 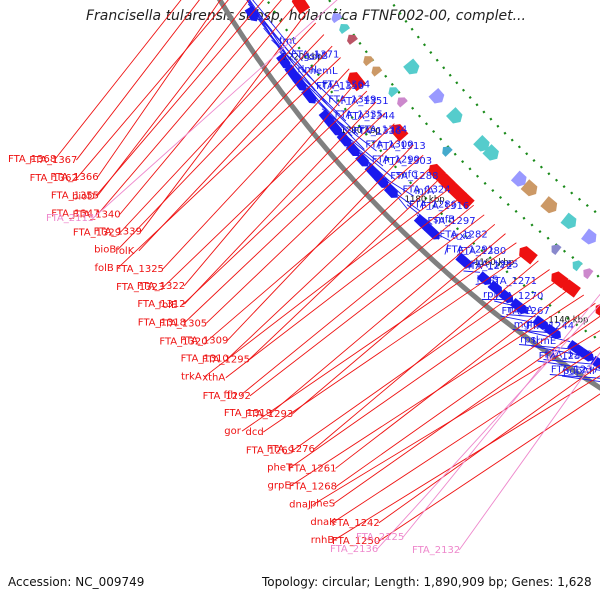 What do you see at coordinates (426, 190) in the screenshot?
I see `forward-gene-label: FTA_1324` at bounding box center [426, 190].